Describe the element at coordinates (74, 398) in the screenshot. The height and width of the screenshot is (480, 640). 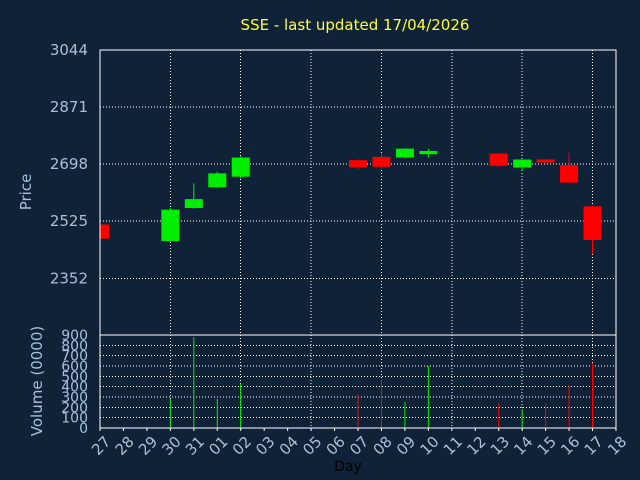
I see `volume-tick-label: 300` at that location.